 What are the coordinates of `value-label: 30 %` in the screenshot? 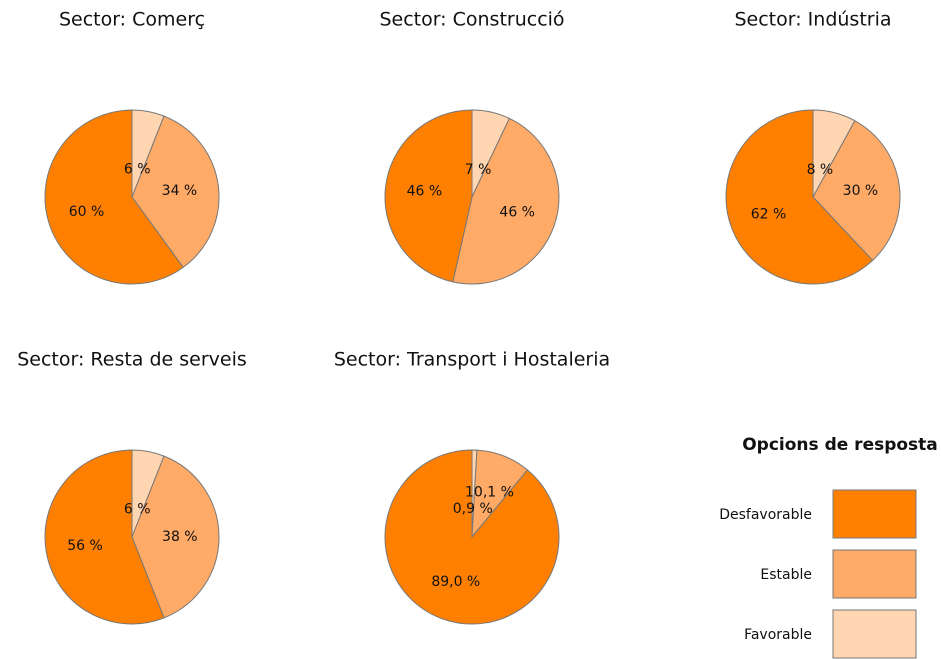 It's located at (861, 191).